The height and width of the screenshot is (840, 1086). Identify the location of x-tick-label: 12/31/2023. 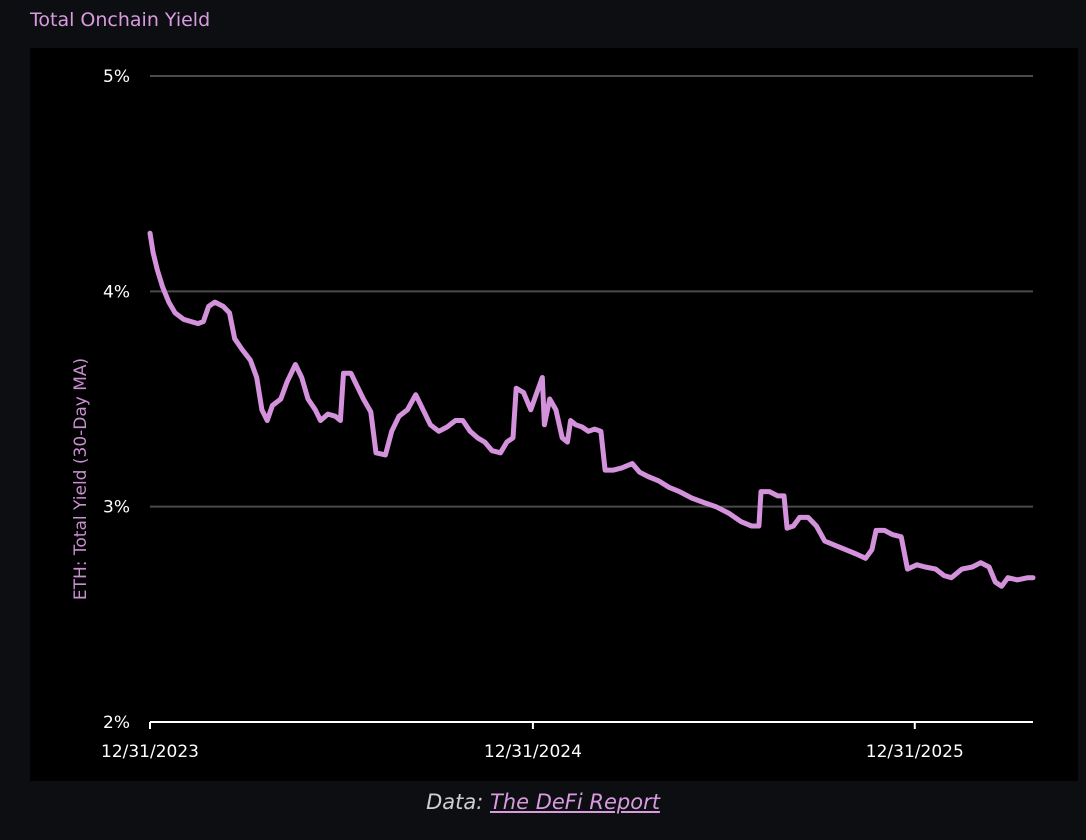
(150, 752).